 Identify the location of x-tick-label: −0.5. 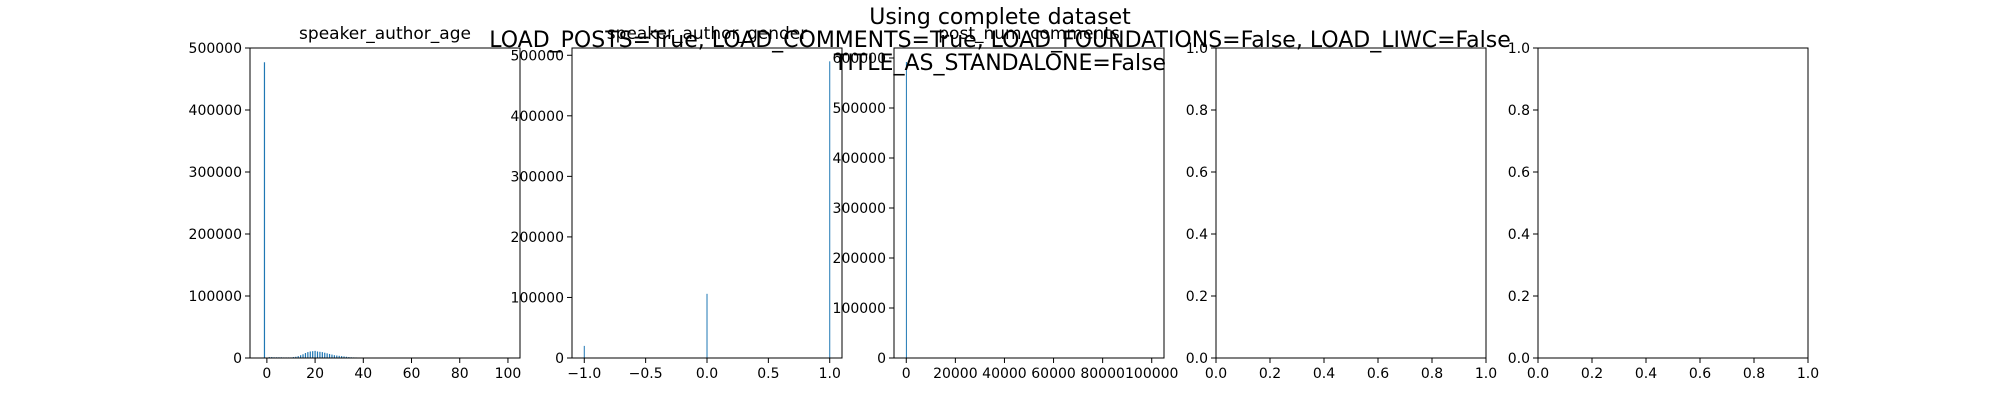
(646, 374).